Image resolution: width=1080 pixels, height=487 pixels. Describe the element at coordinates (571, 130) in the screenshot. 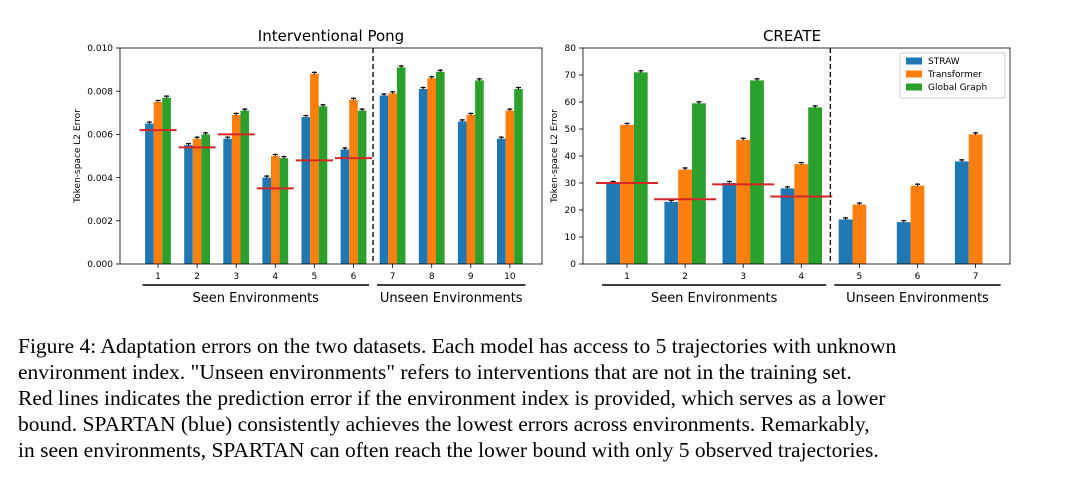

I see `y-tick-label: 50` at that location.